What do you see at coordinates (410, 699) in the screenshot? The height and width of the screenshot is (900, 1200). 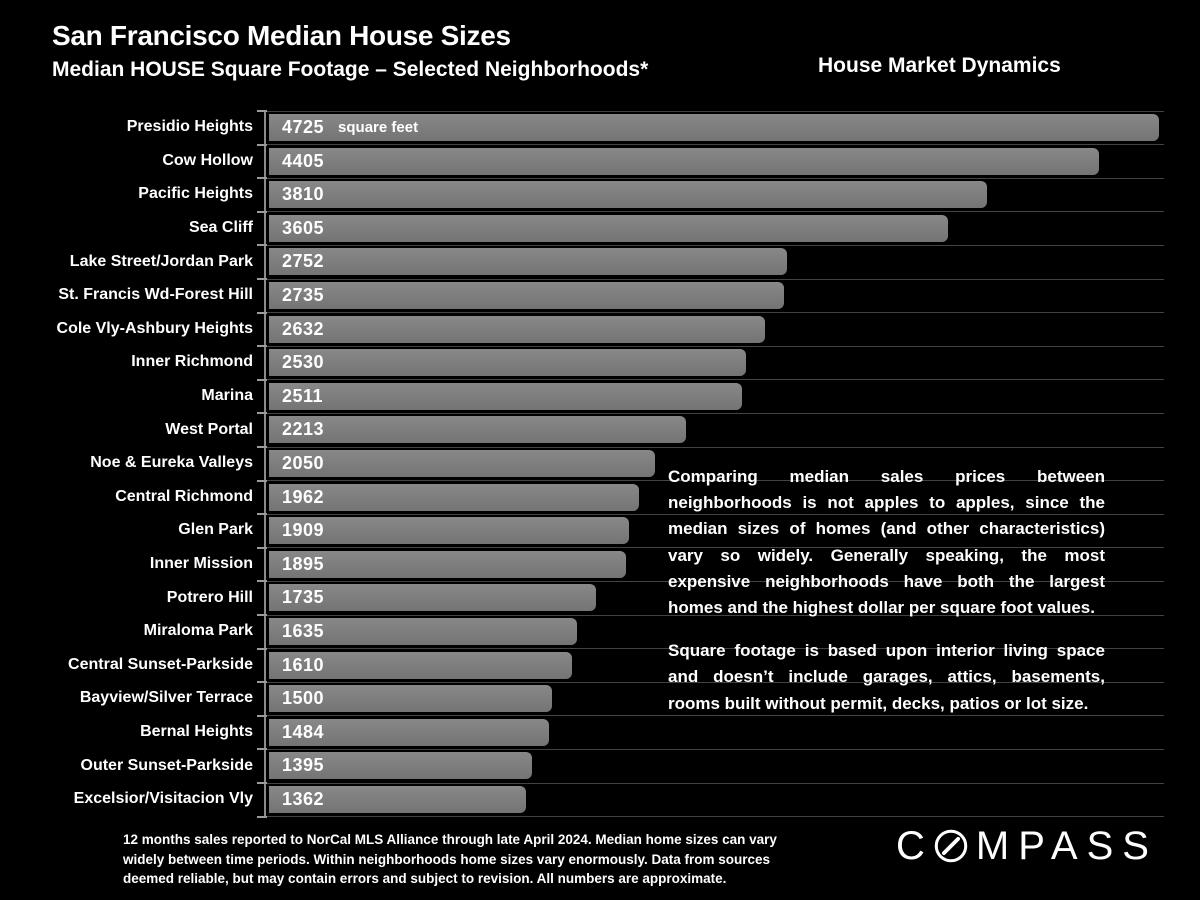 I see `bar: 1500` at bounding box center [410, 699].